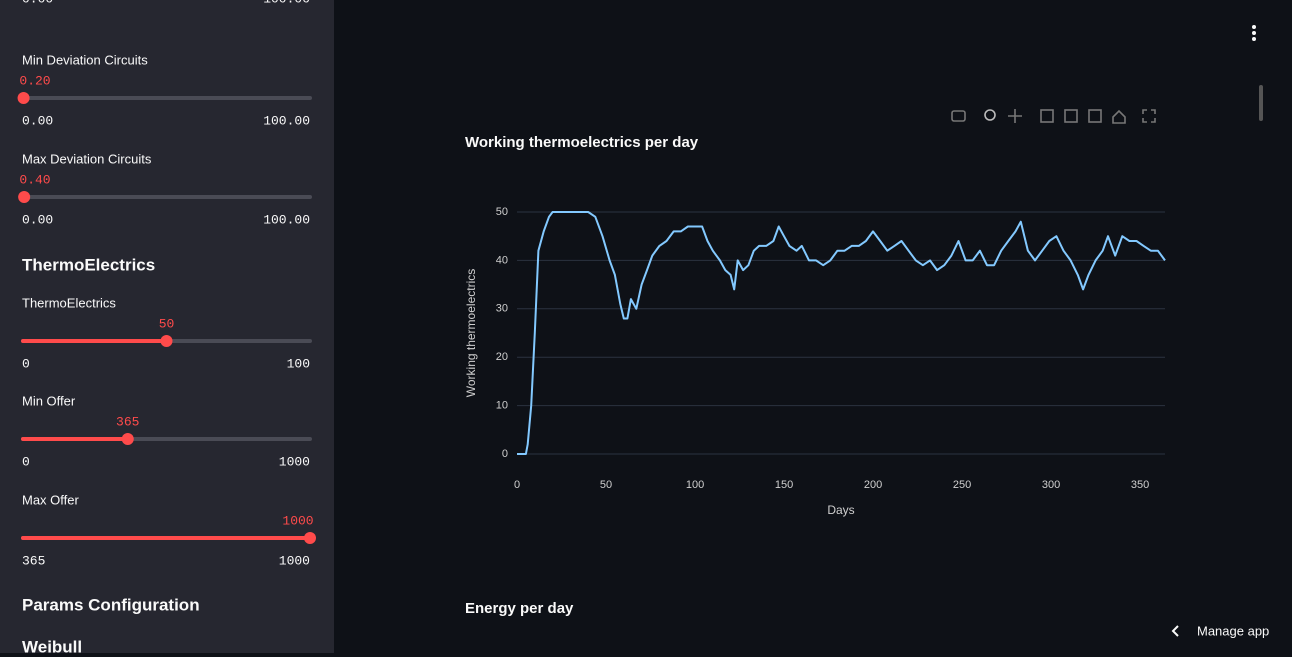 Image resolution: width=1292 pixels, height=657 pixels. I want to click on scrollbar, so click(1261, 103).